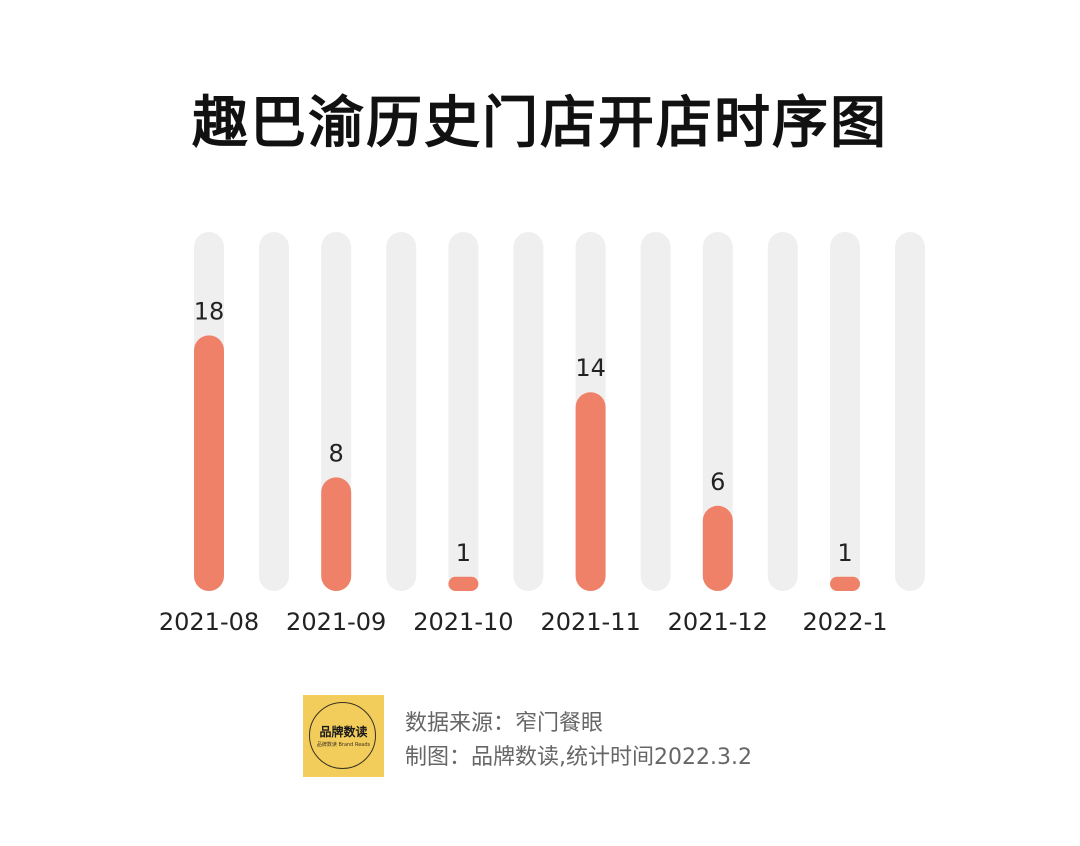 The image size is (1080, 846). Describe the element at coordinates (209, 622) in the screenshot. I see `x-tick-label: 2021-08` at that location.